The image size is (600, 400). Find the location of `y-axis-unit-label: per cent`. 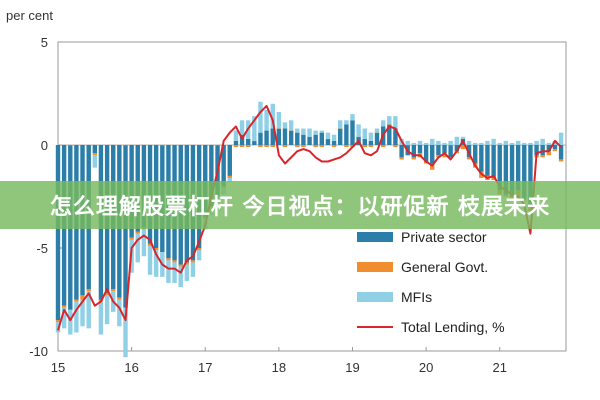

y-axis-unit-label: per cent is located at coordinates (29, 15).